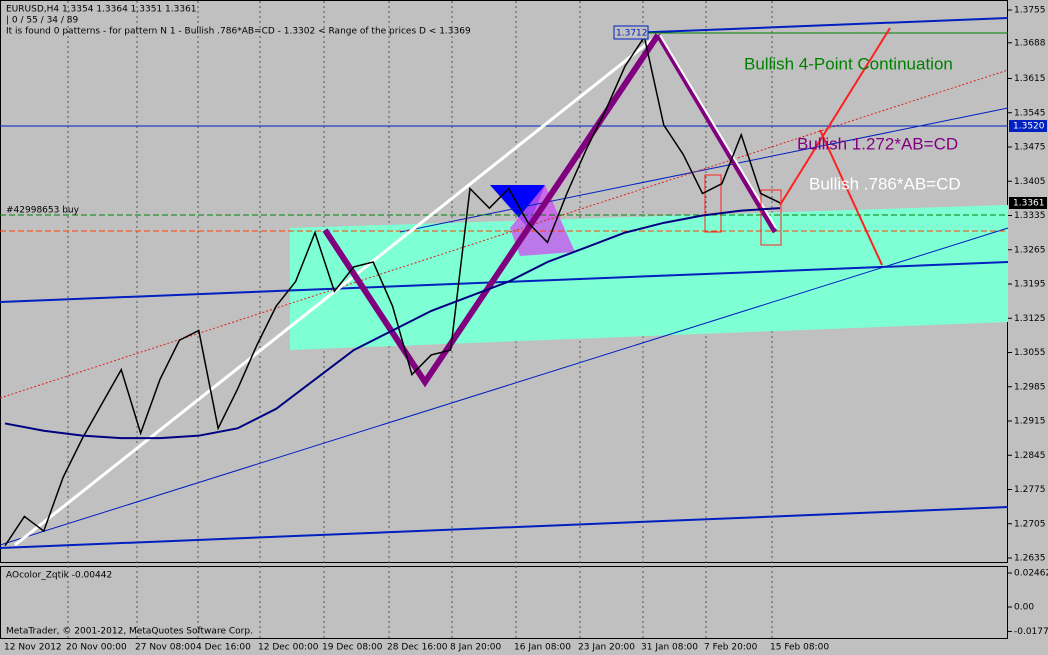 The height and width of the screenshot is (655, 1048). Describe the element at coordinates (1031, 632) in the screenshot. I see `indicator-label: -0.0177` at that location.